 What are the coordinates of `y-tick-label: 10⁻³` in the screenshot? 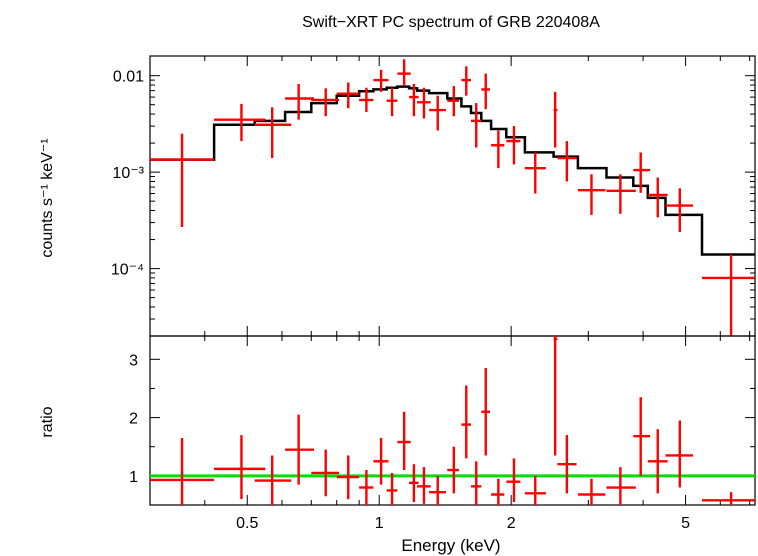 It's located at (128, 173).